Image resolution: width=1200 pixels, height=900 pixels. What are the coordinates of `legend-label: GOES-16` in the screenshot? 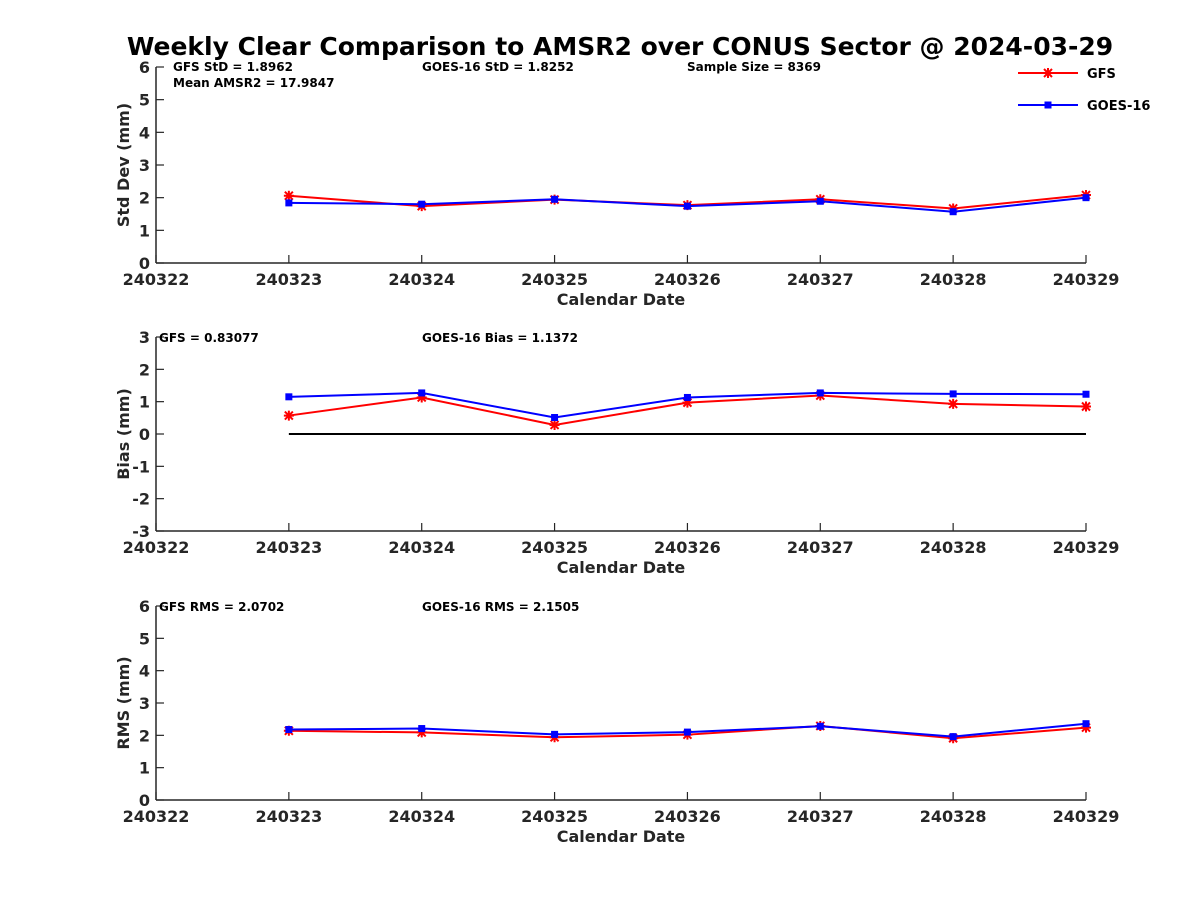 It's located at (1118, 106).